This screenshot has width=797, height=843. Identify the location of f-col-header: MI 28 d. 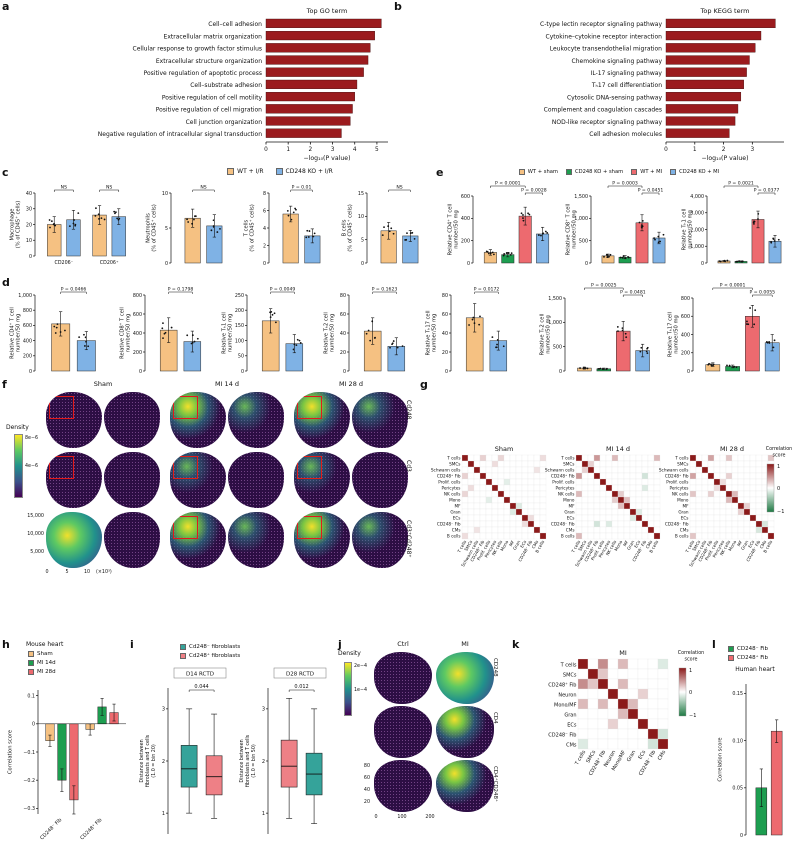
(351, 384).